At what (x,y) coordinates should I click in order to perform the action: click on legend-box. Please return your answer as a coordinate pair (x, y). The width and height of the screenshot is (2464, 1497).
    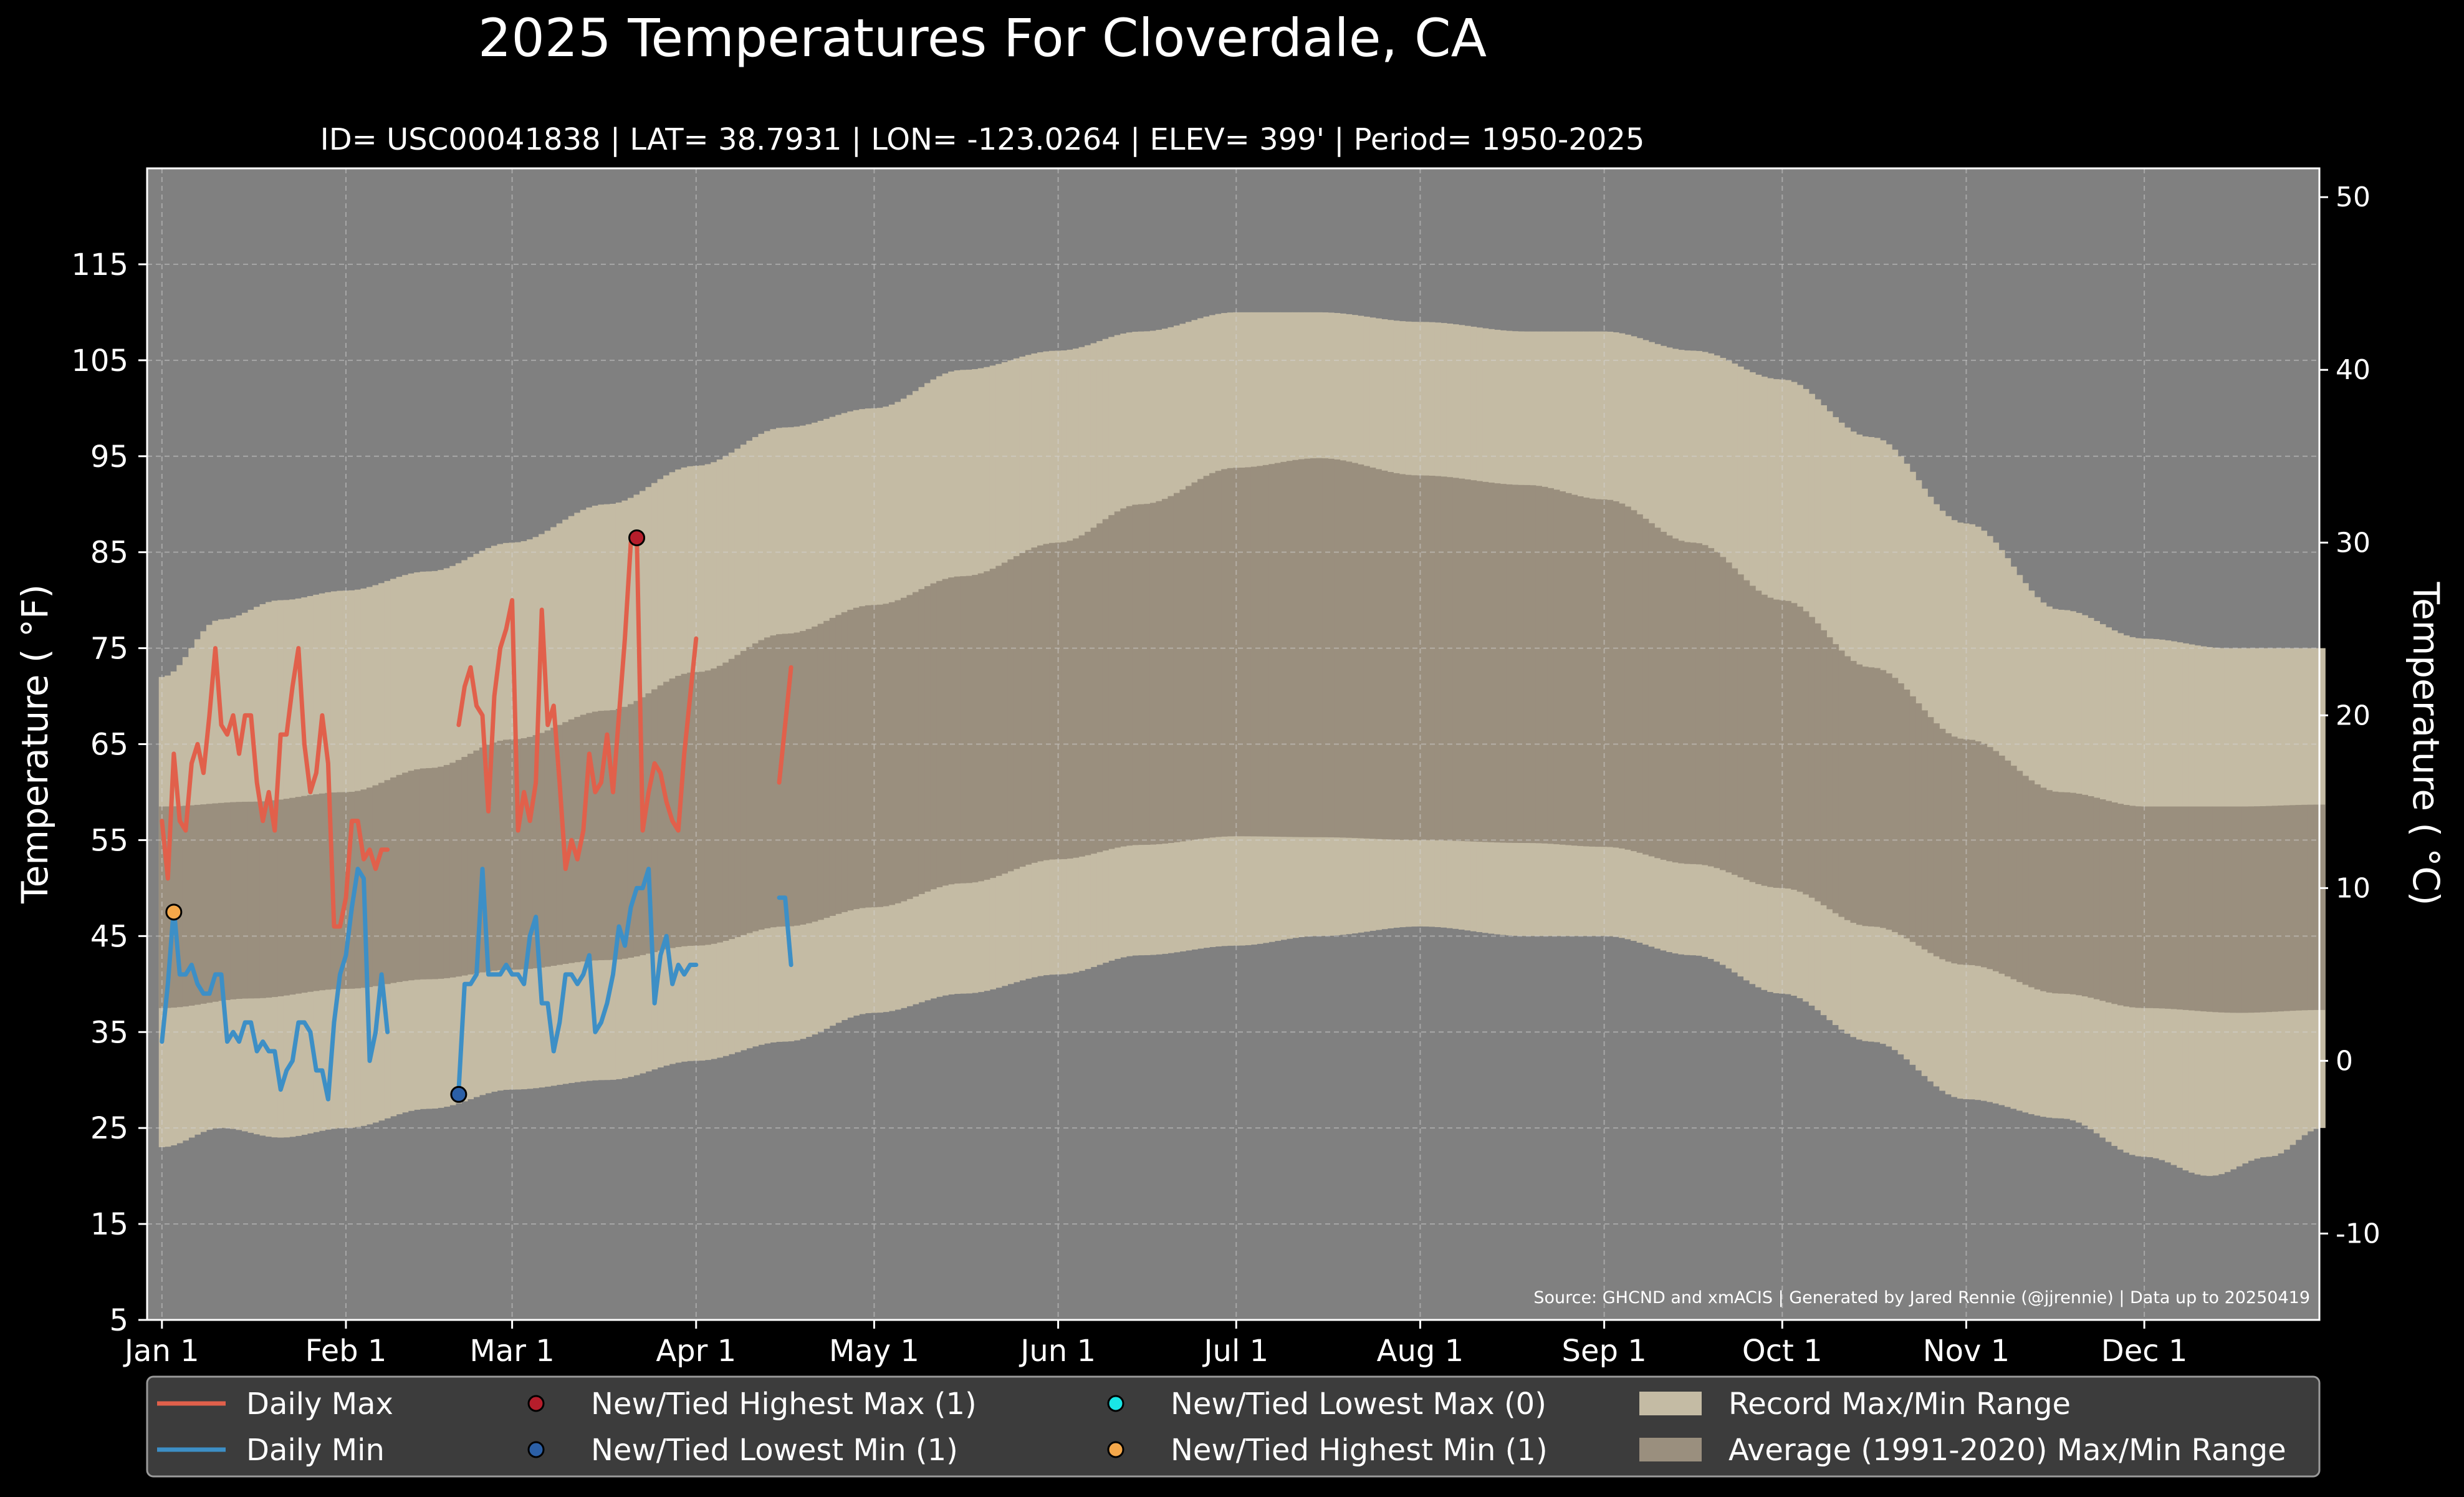
    Looking at the image, I should click on (1233, 1426).